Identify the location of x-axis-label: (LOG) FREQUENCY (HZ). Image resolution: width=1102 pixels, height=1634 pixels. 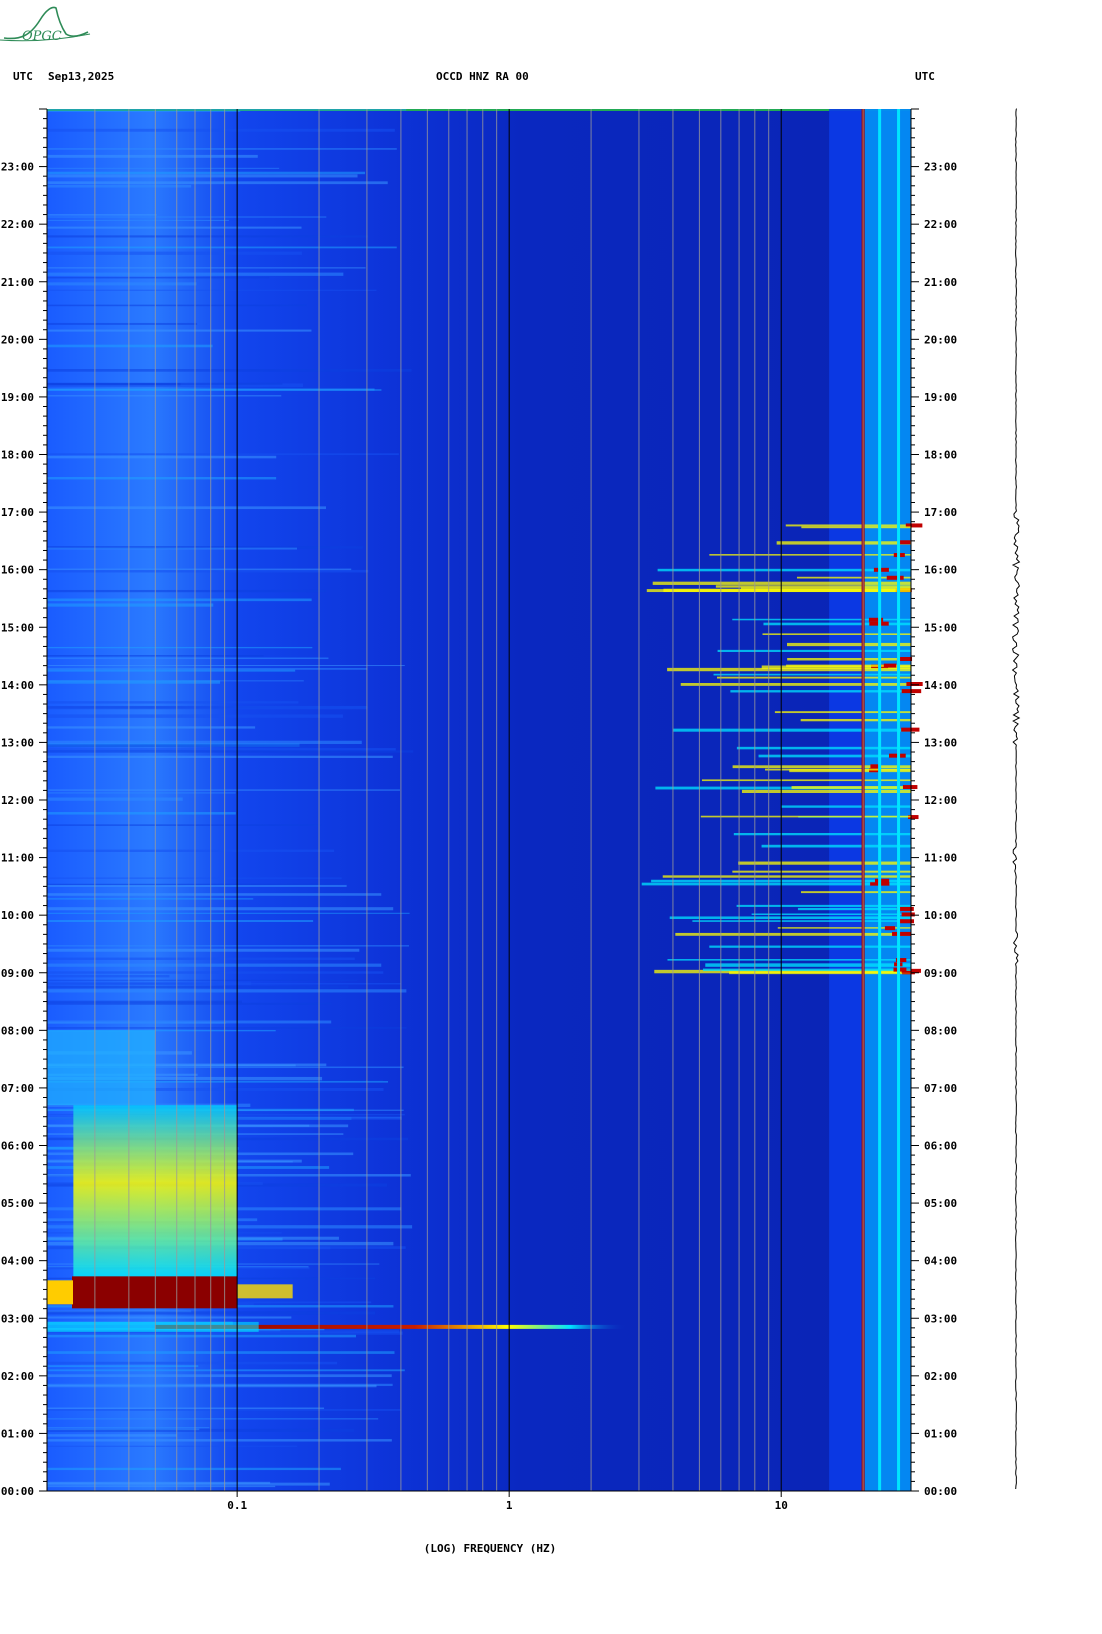
(490, 1548).